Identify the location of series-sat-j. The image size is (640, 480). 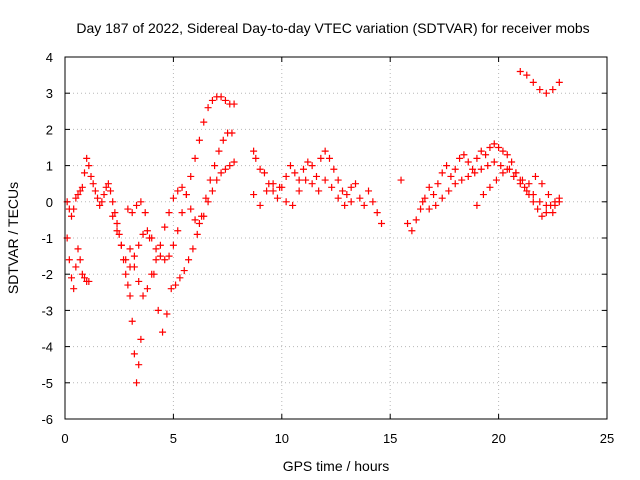
(516, 187).